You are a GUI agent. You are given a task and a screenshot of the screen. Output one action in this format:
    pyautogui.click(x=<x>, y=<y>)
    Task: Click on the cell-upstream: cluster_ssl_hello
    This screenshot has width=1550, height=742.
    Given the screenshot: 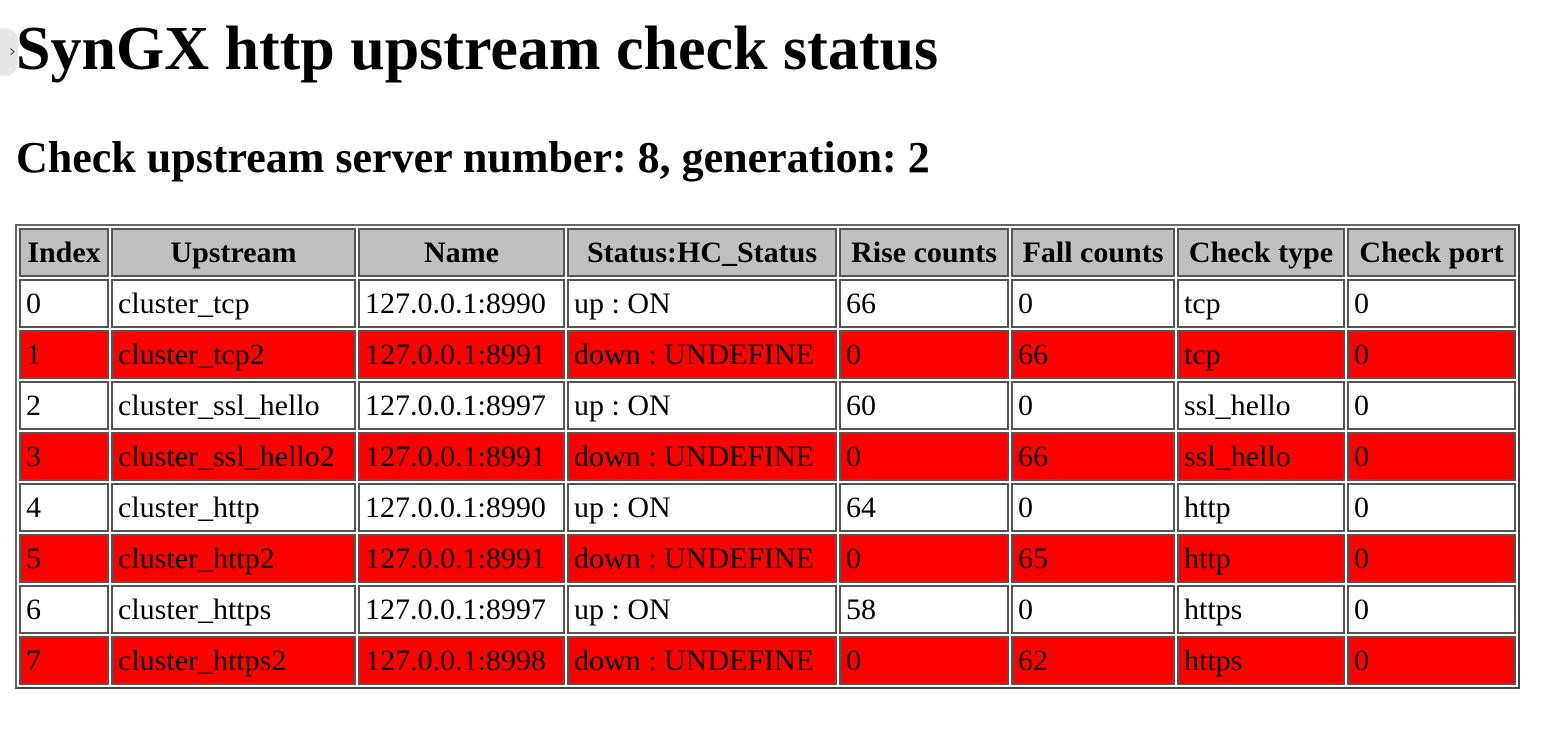 What is the action you would take?
    pyautogui.click(x=233, y=405)
    